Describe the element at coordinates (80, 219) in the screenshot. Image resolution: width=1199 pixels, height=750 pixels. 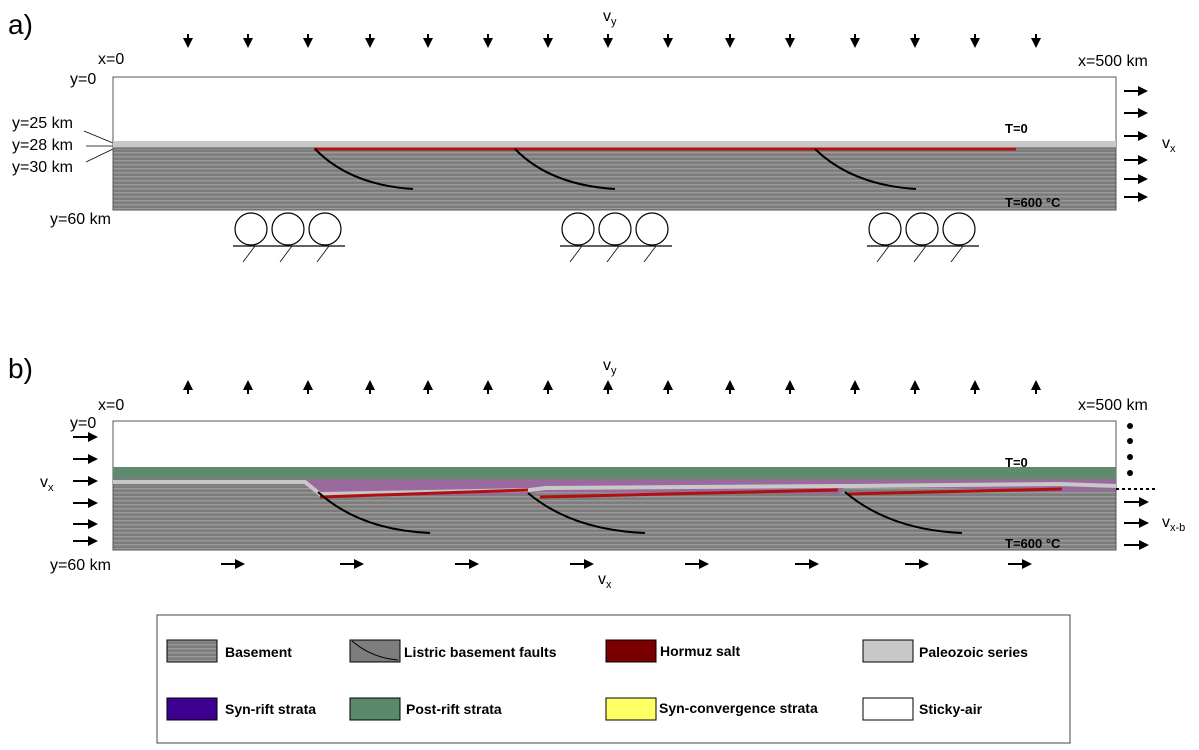
I see `panel-a-y60-label: y=60 km` at that location.